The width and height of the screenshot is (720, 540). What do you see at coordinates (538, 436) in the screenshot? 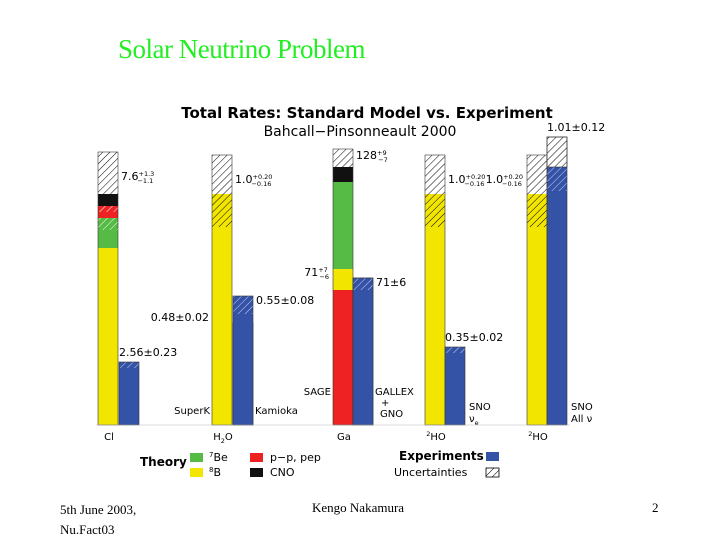
I see `group-5-target-label: 2HO` at bounding box center [538, 436].